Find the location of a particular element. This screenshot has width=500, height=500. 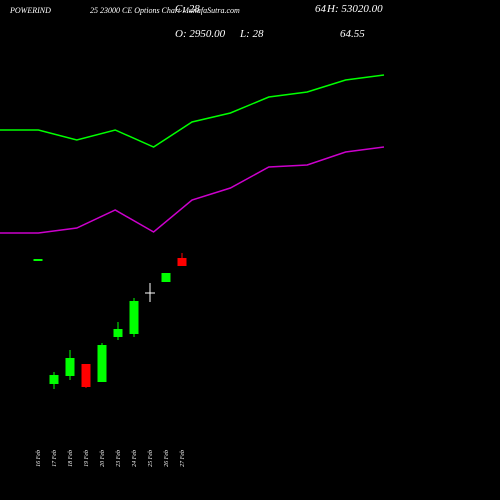

annotation: C: 28 is located at coordinates (187, 9).